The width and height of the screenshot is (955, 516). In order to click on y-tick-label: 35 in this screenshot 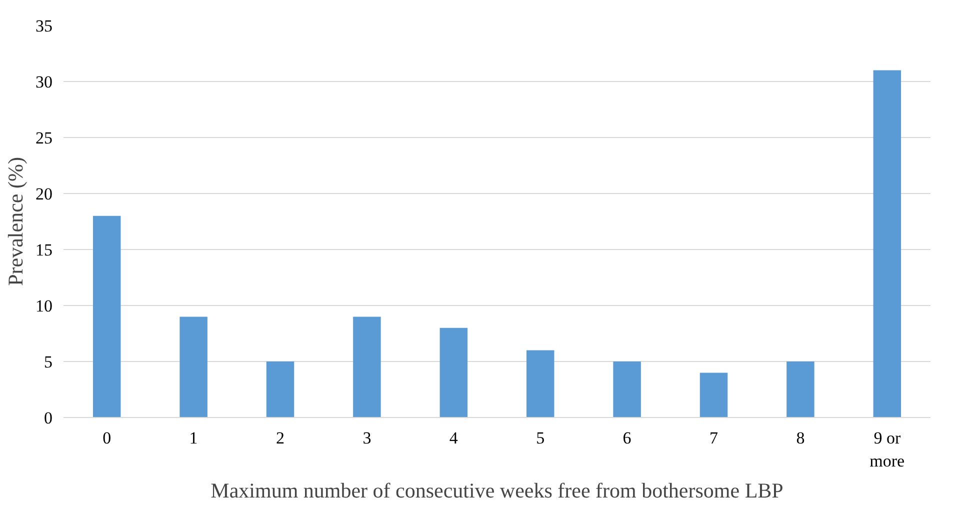, I will do `click(44, 26)`.